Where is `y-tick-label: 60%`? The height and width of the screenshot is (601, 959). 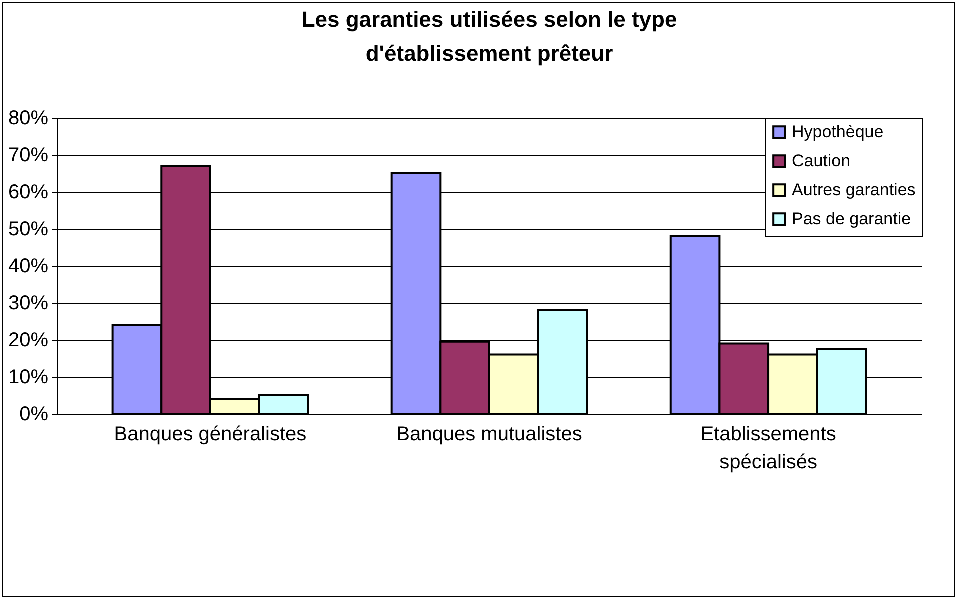
y-tick-label: 60% is located at coordinates (28, 193).